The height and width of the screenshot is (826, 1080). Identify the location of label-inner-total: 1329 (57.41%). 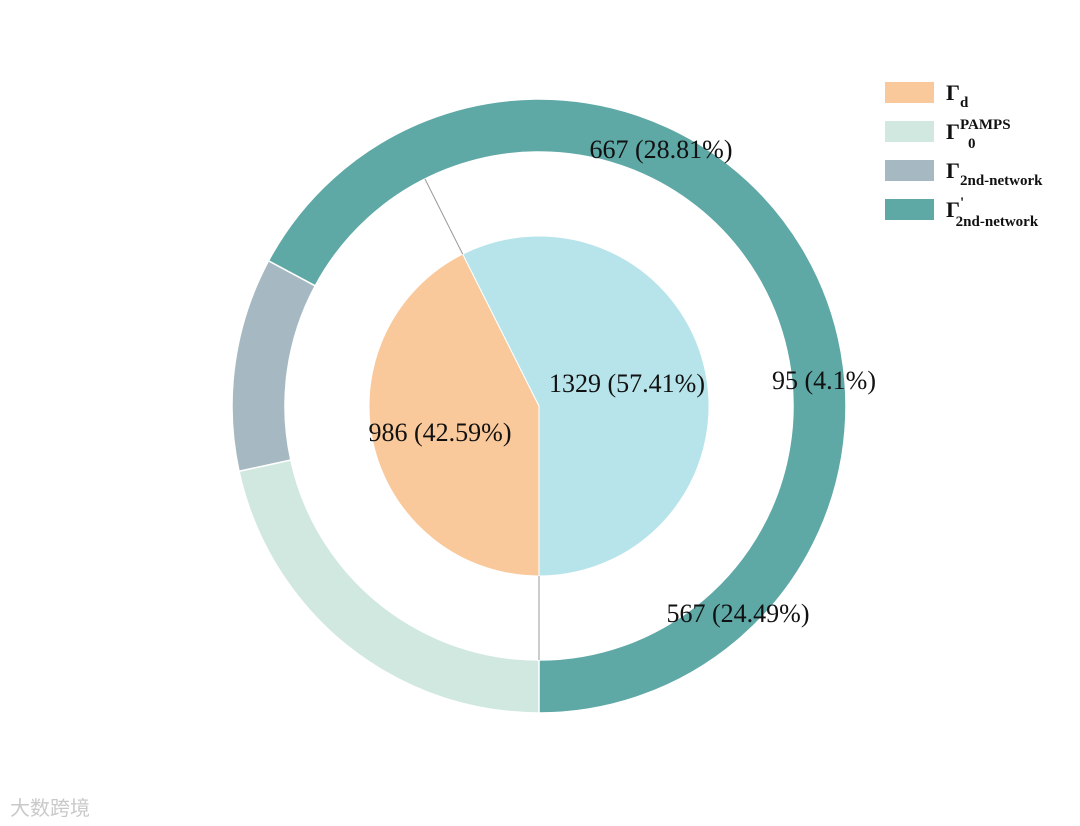
(627, 383).